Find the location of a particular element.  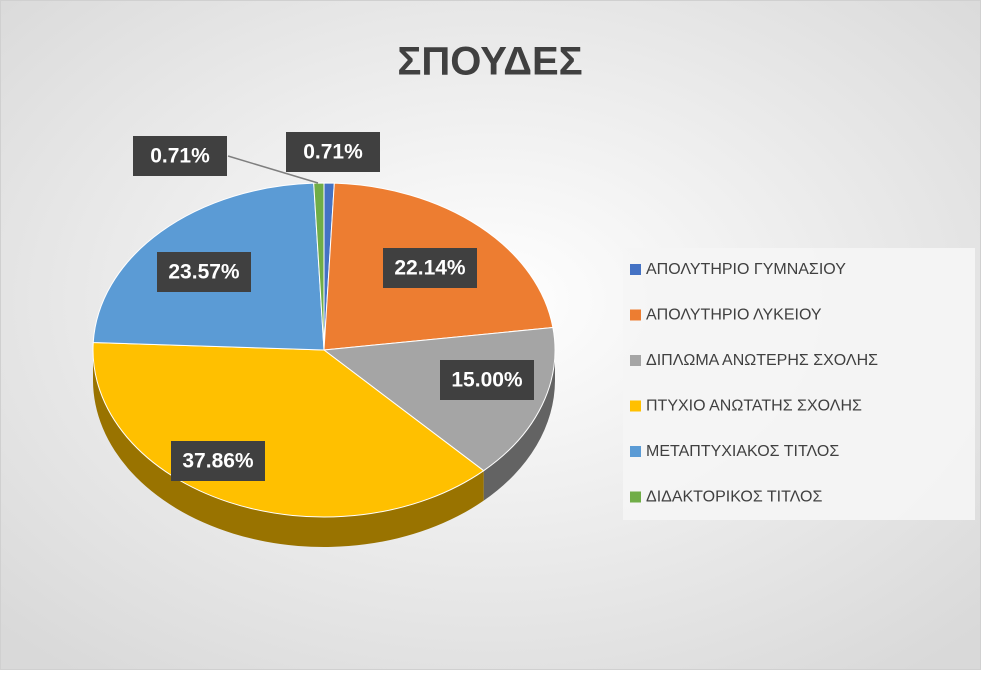

pie-slice is located at coordinates (319, 266).